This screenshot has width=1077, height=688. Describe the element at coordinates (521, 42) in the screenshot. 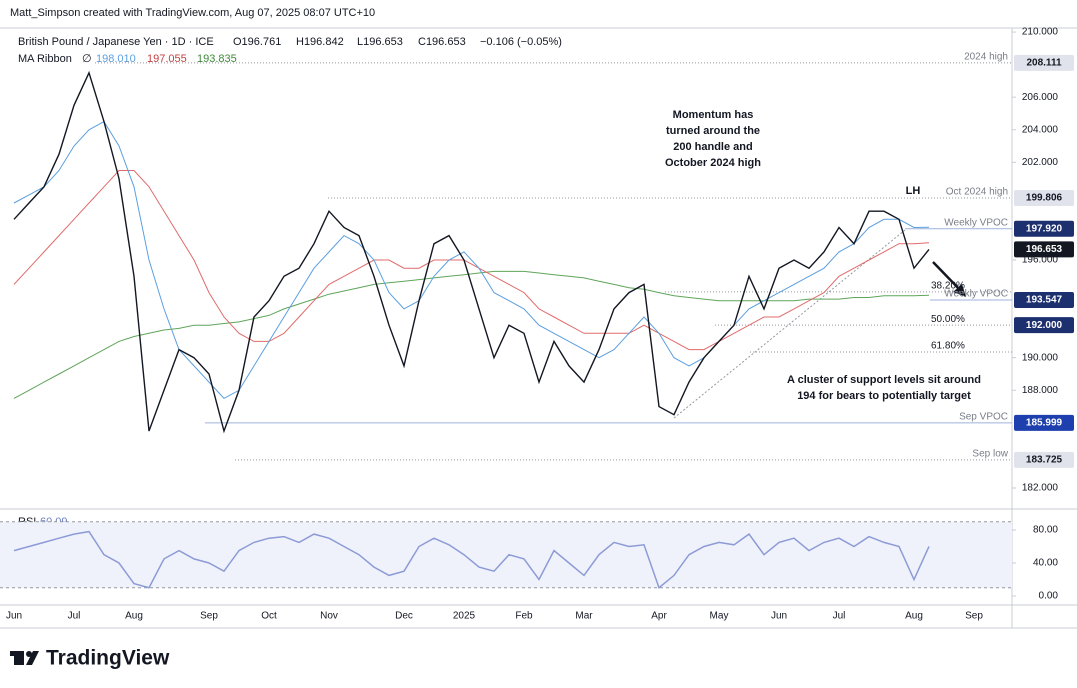

I see `change: −0.106 (−0.05%)` at that location.